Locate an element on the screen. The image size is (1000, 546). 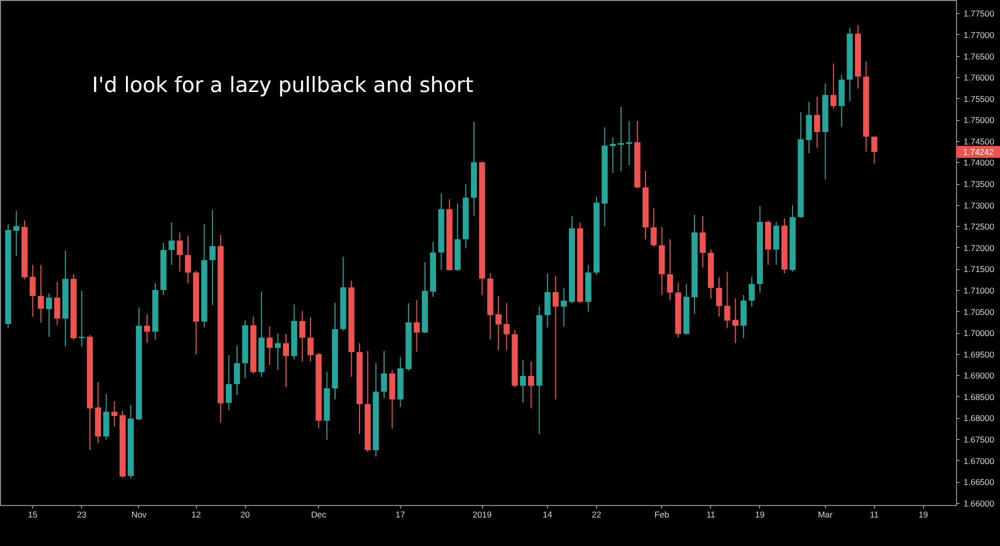
x-tick-label: Mar is located at coordinates (825, 515).